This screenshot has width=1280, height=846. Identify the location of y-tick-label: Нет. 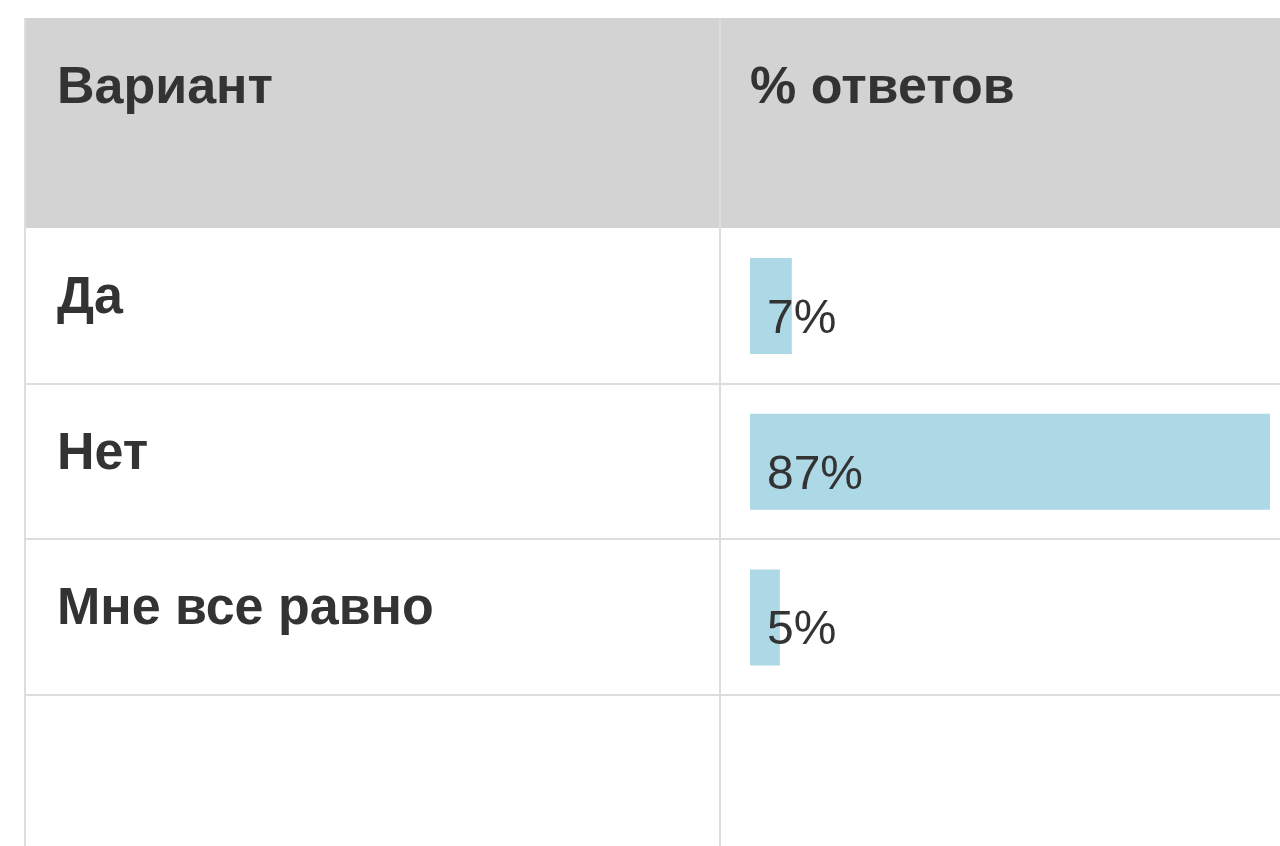
(103, 450).